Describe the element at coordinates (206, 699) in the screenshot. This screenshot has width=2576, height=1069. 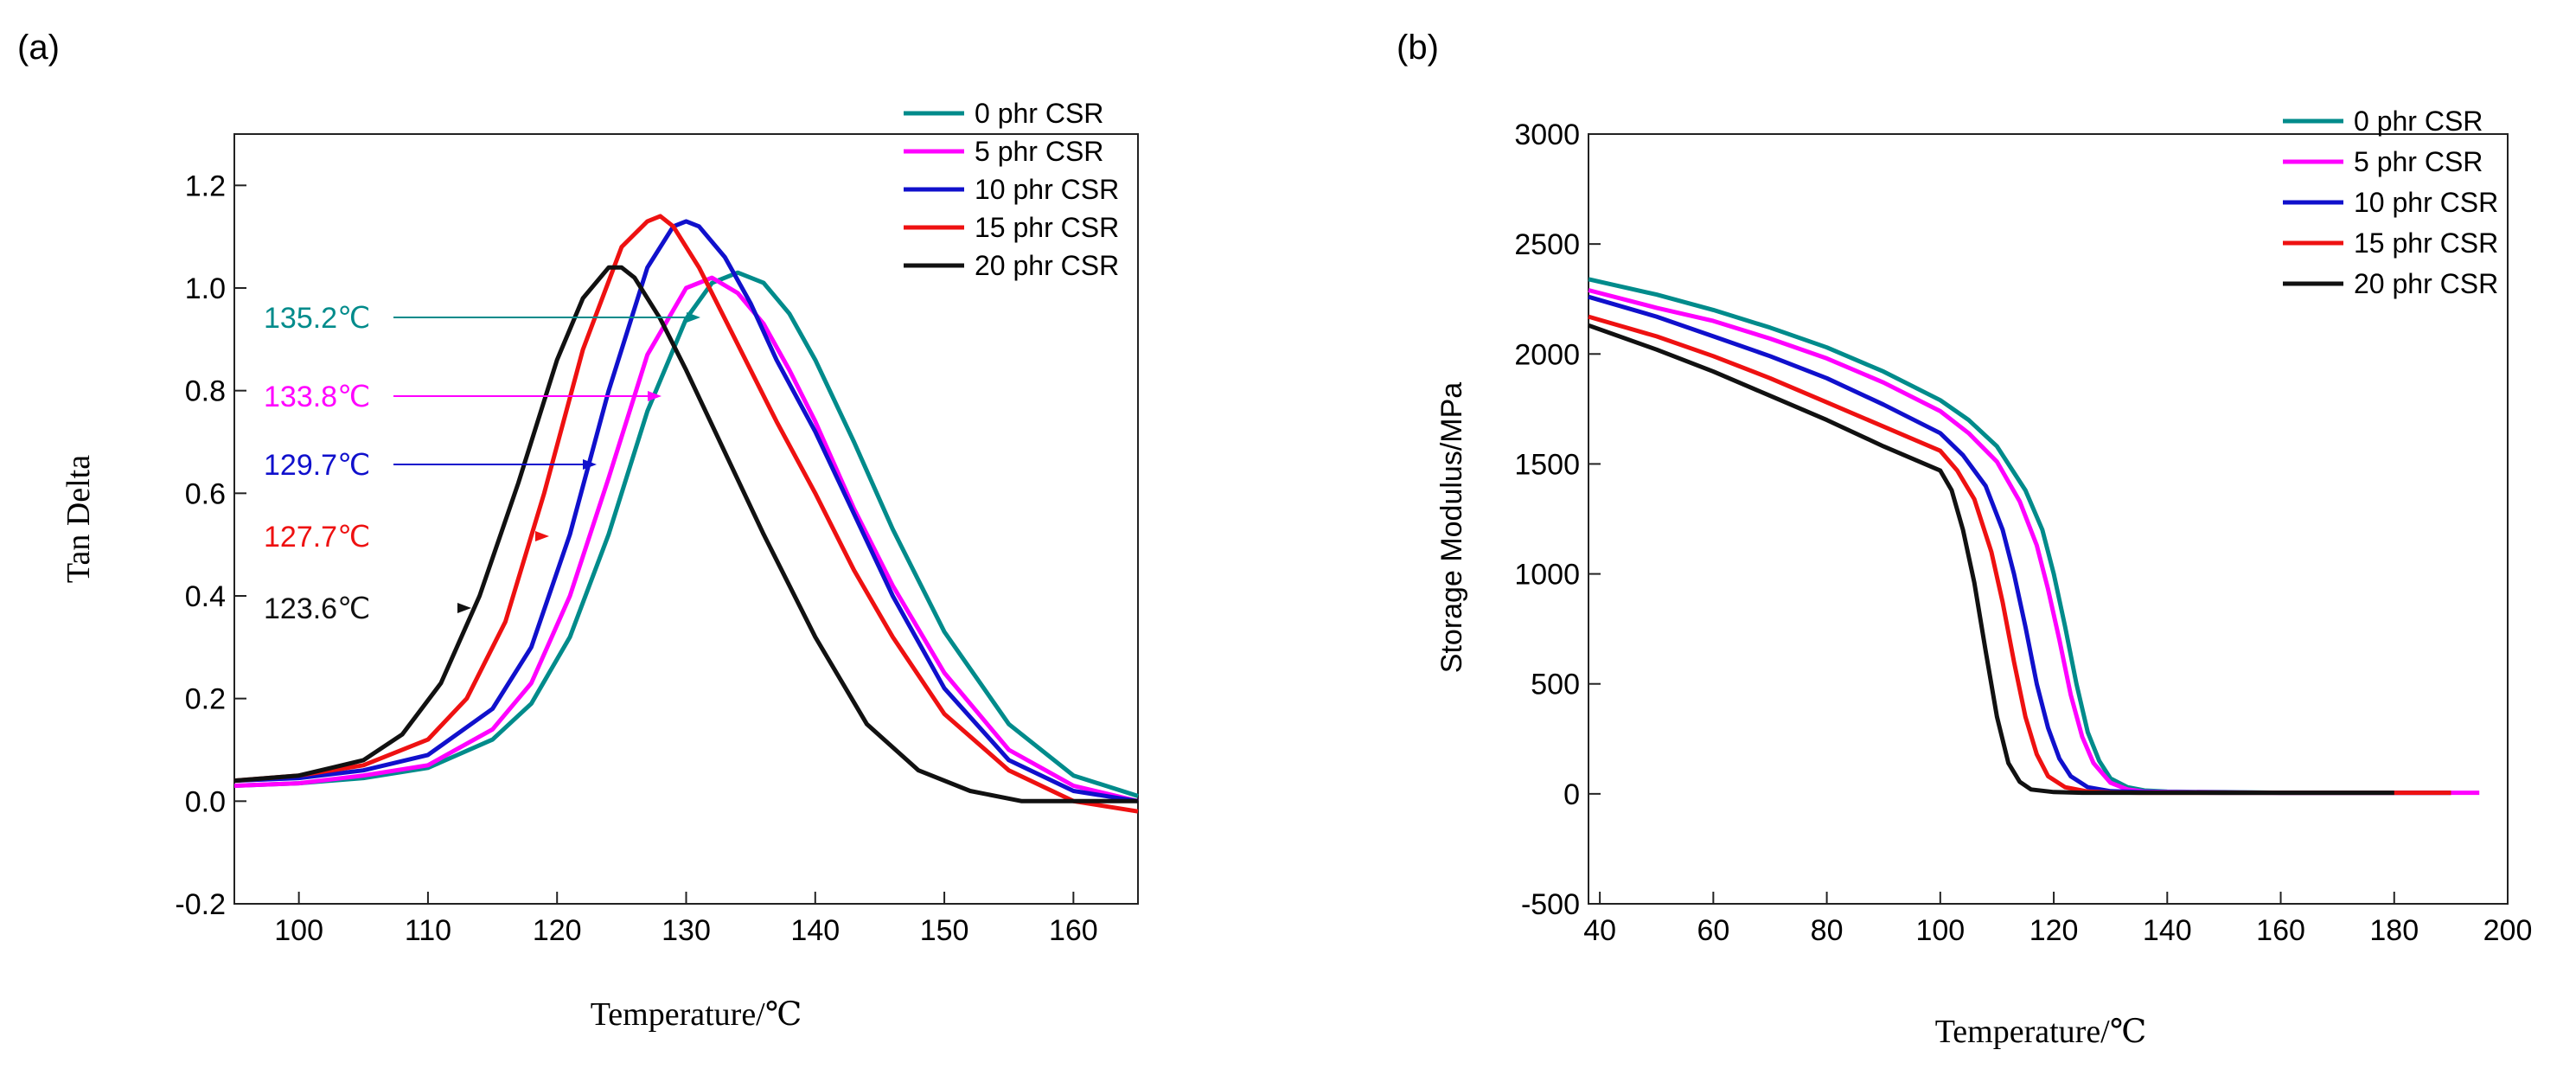
I see `y-tick-label: 0.2` at that location.